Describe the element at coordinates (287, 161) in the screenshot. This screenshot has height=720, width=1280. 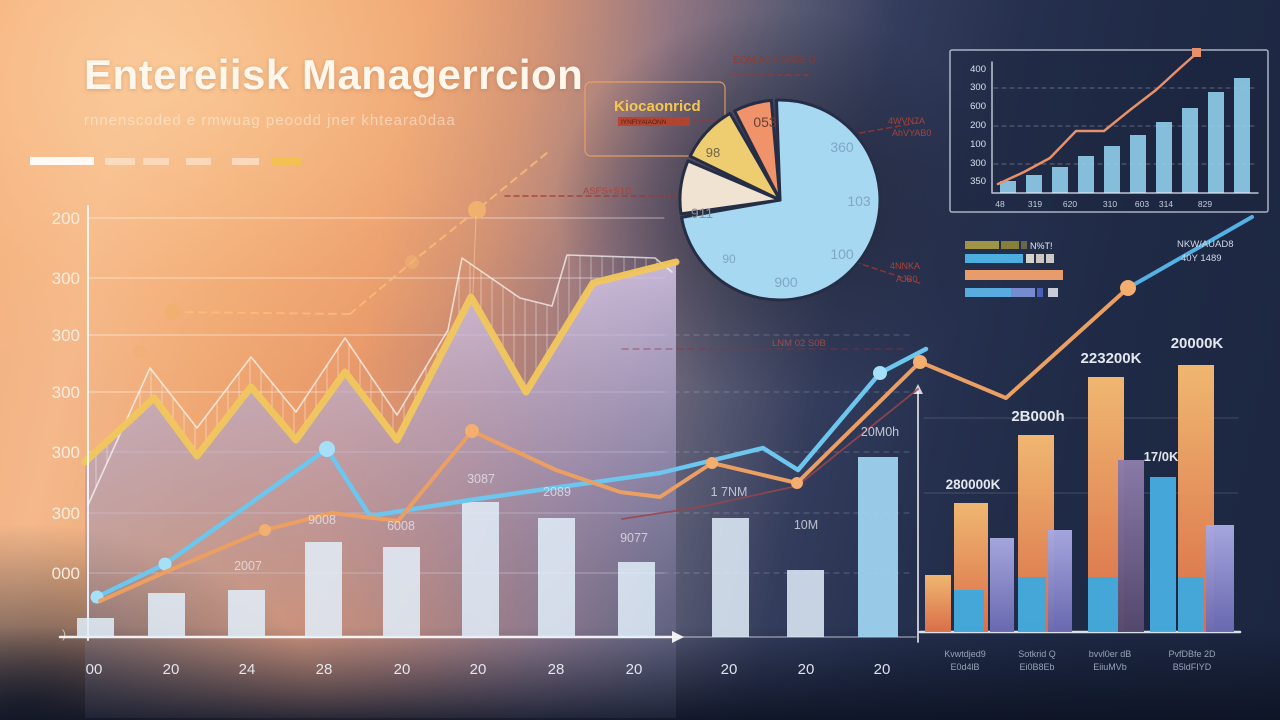
I see `header-chip-accent` at that location.